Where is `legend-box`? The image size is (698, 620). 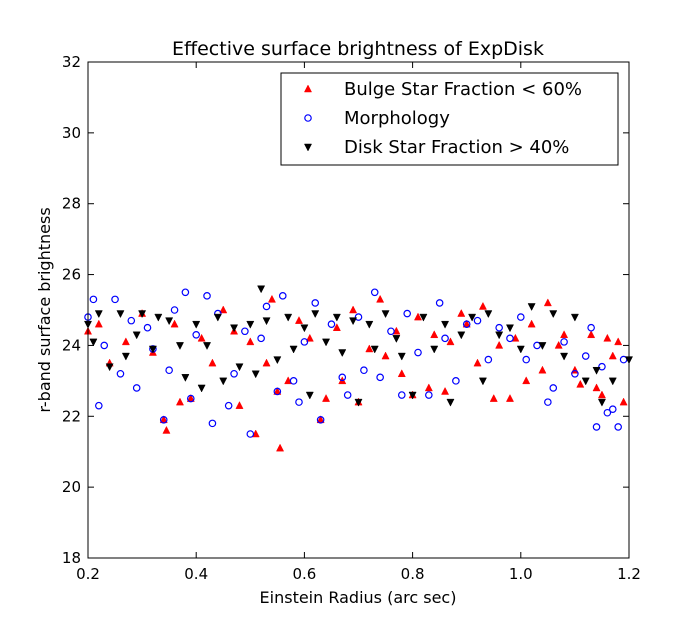 legend-box is located at coordinates (449, 119).